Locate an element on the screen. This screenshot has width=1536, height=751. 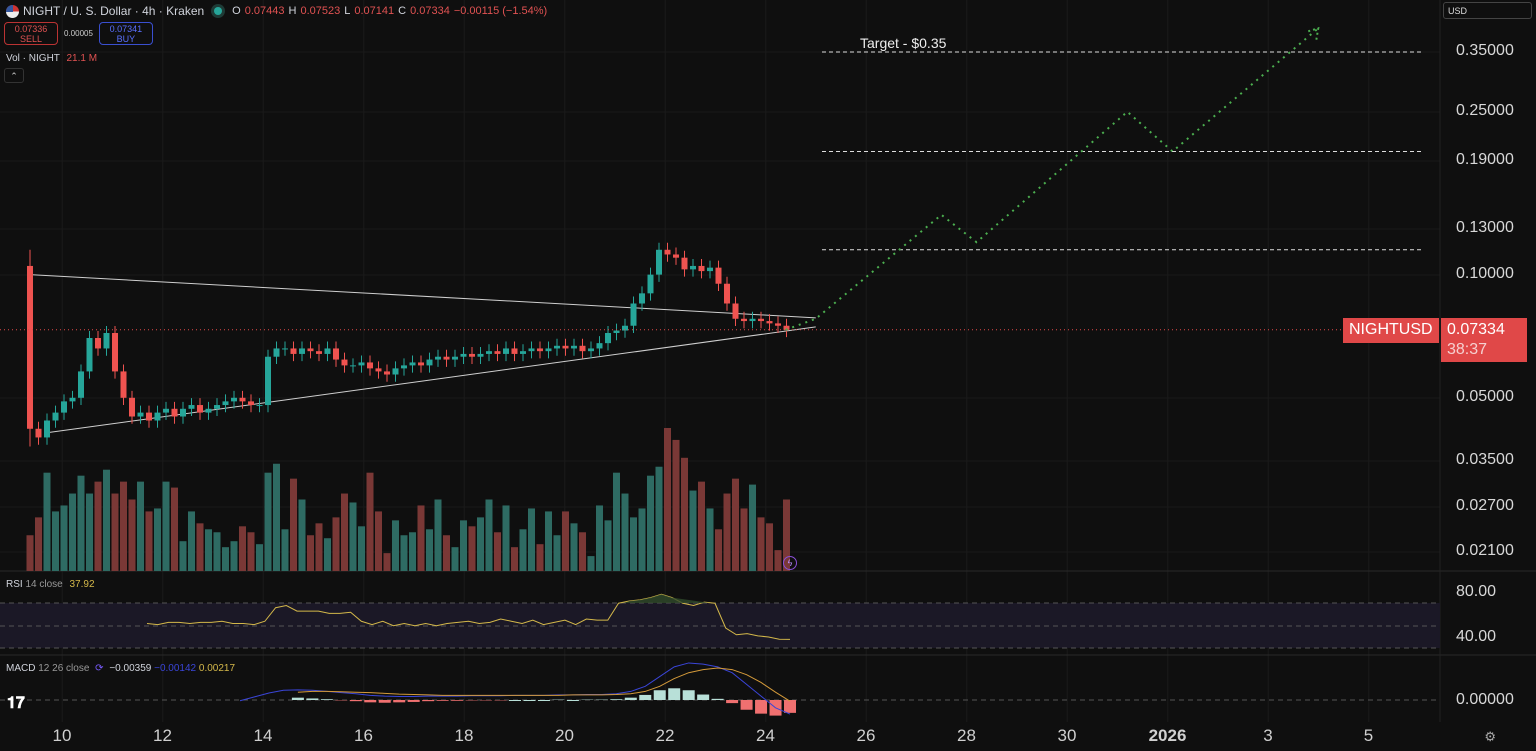
chevron-up-icon: ⌃ is located at coordinates (14, 75).